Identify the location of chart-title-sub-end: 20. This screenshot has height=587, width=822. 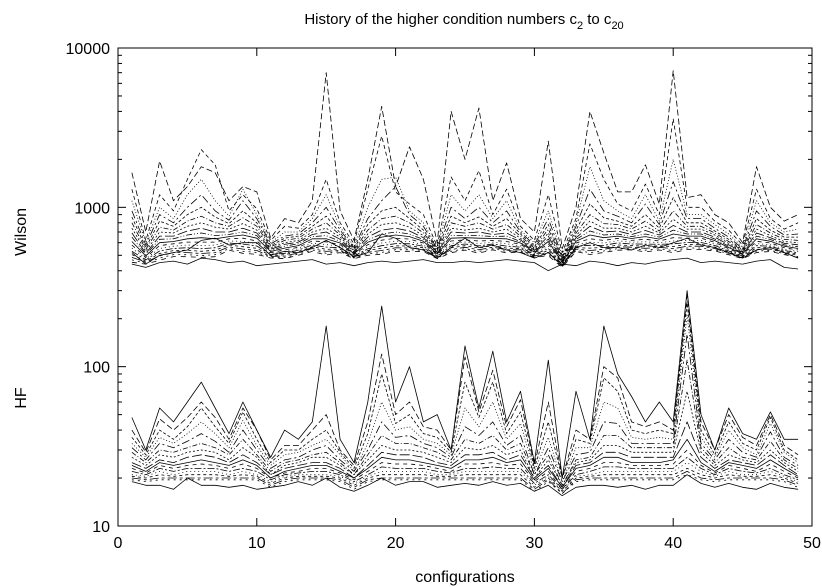
(617, 26).